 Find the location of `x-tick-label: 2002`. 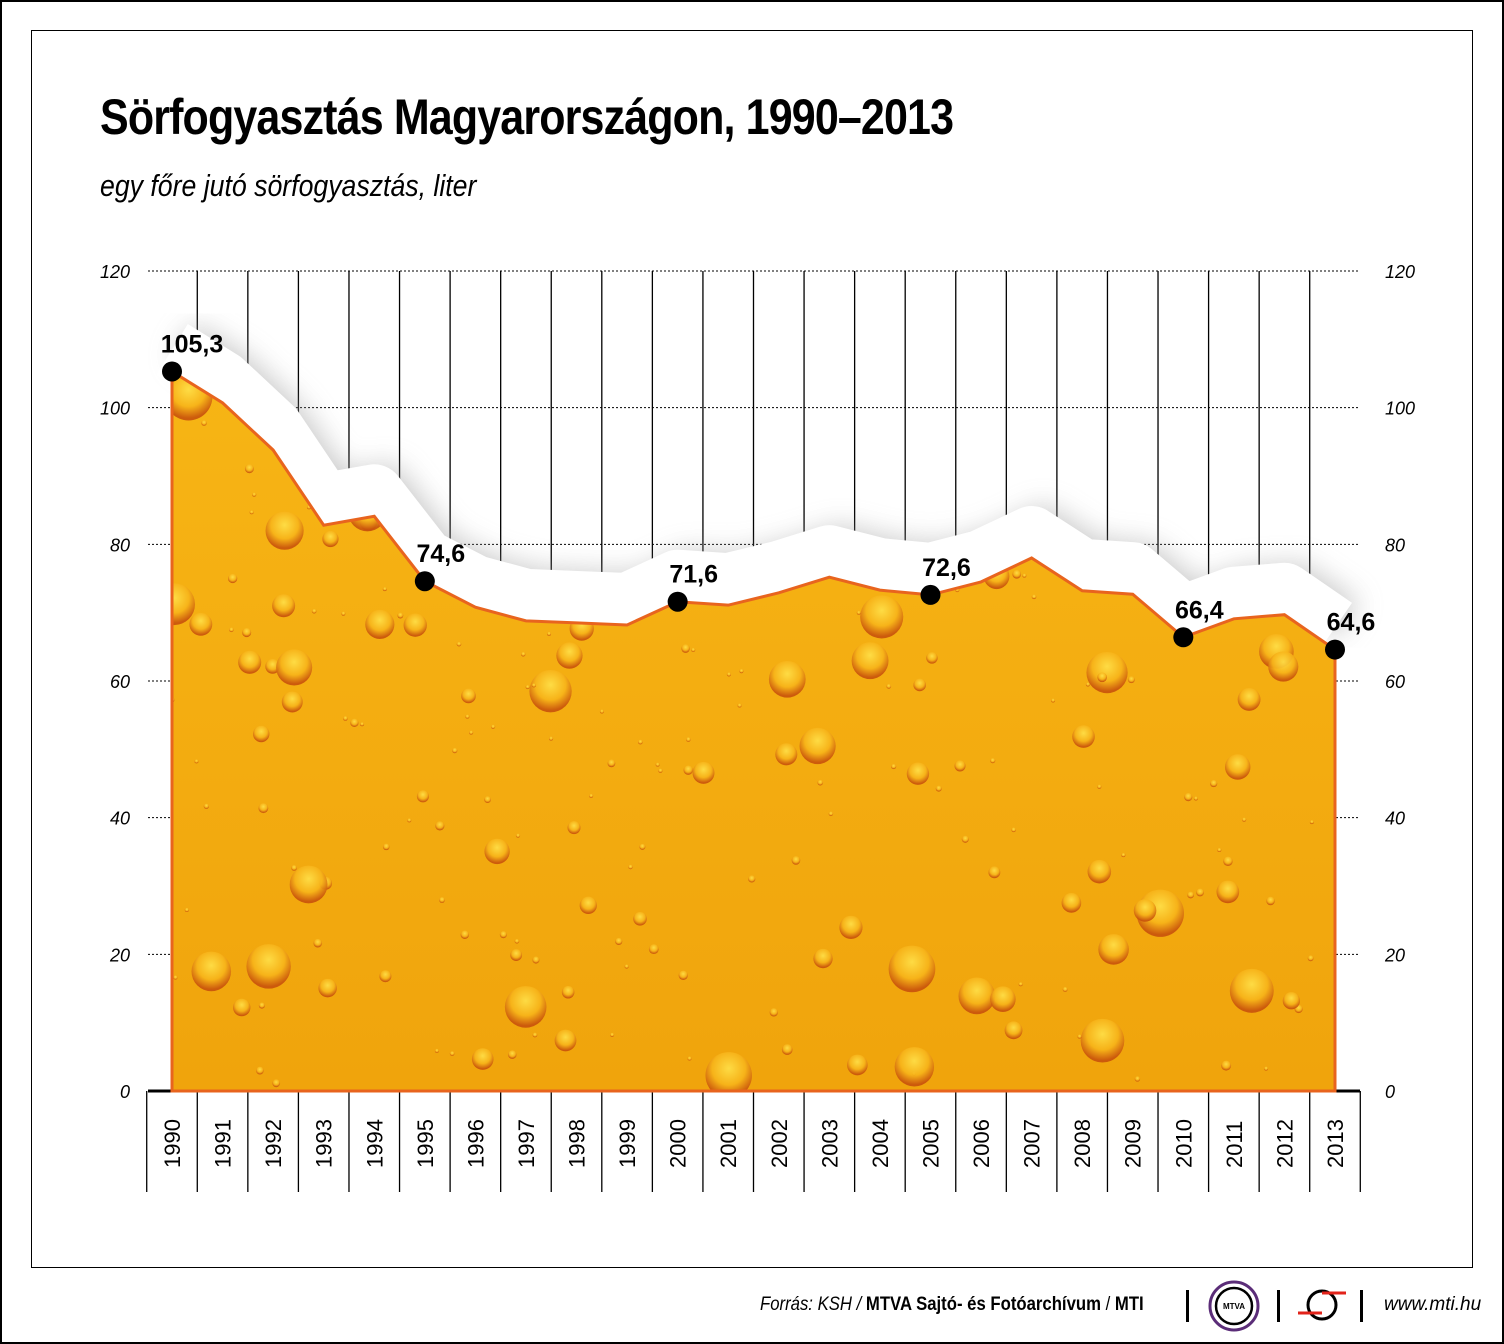

x-tick-label: 2002 is located at coordinates (779, 1143).